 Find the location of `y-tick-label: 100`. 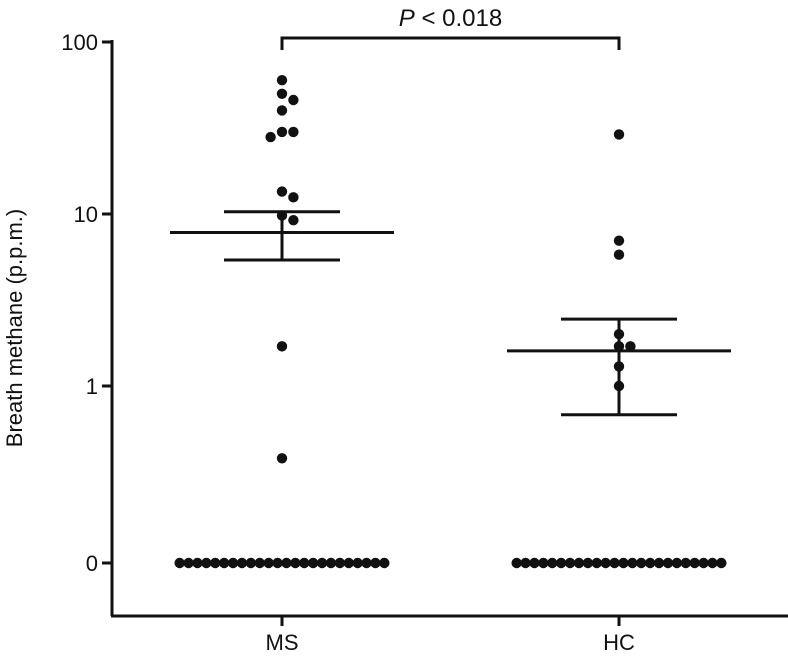

y-tick-label: 100 is located at coordinates (79, 42).